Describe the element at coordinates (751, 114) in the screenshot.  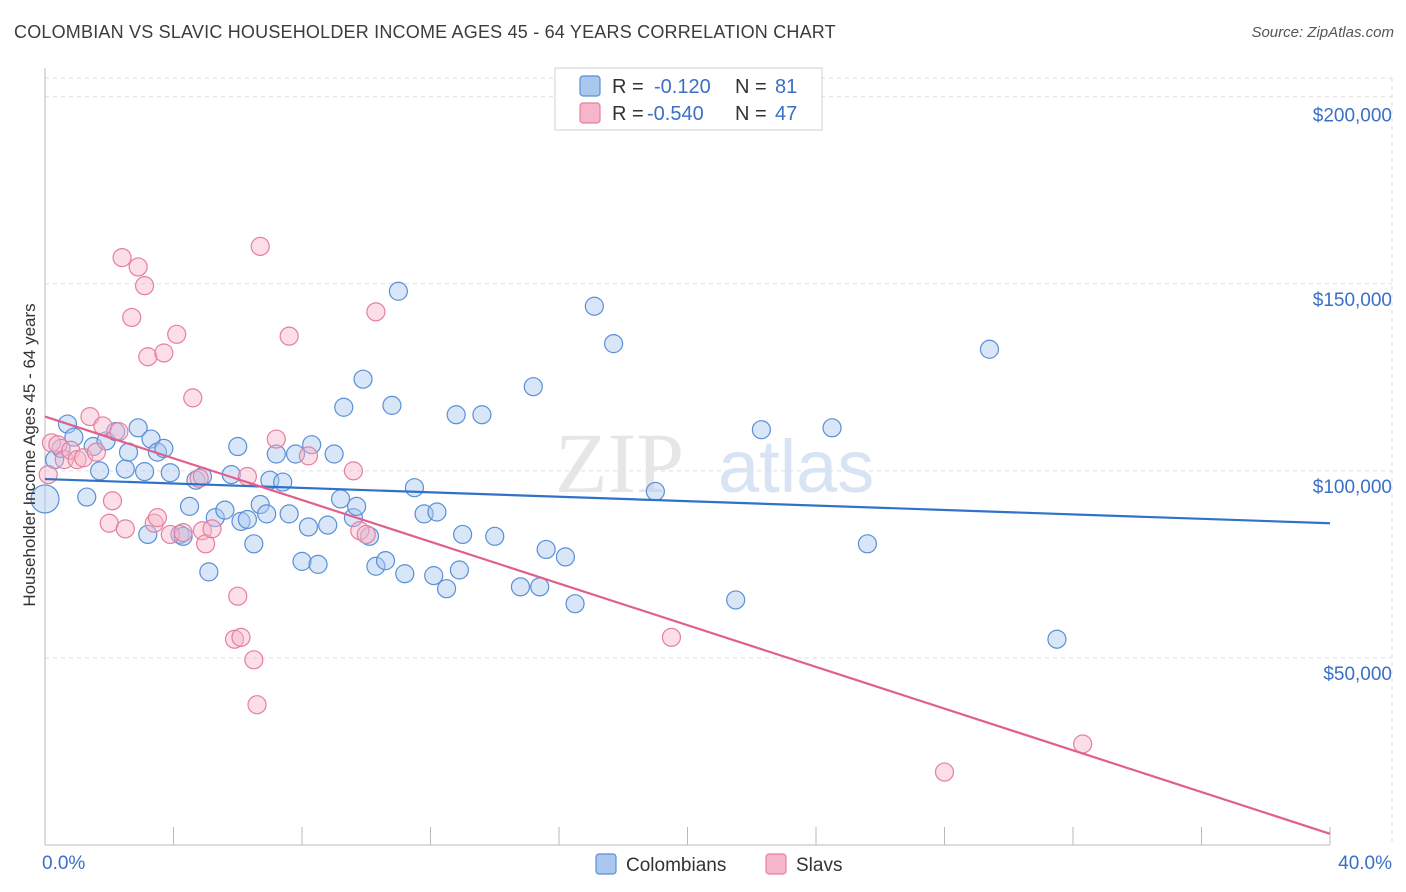
I see `legend-n-label-2: N =` at that location.